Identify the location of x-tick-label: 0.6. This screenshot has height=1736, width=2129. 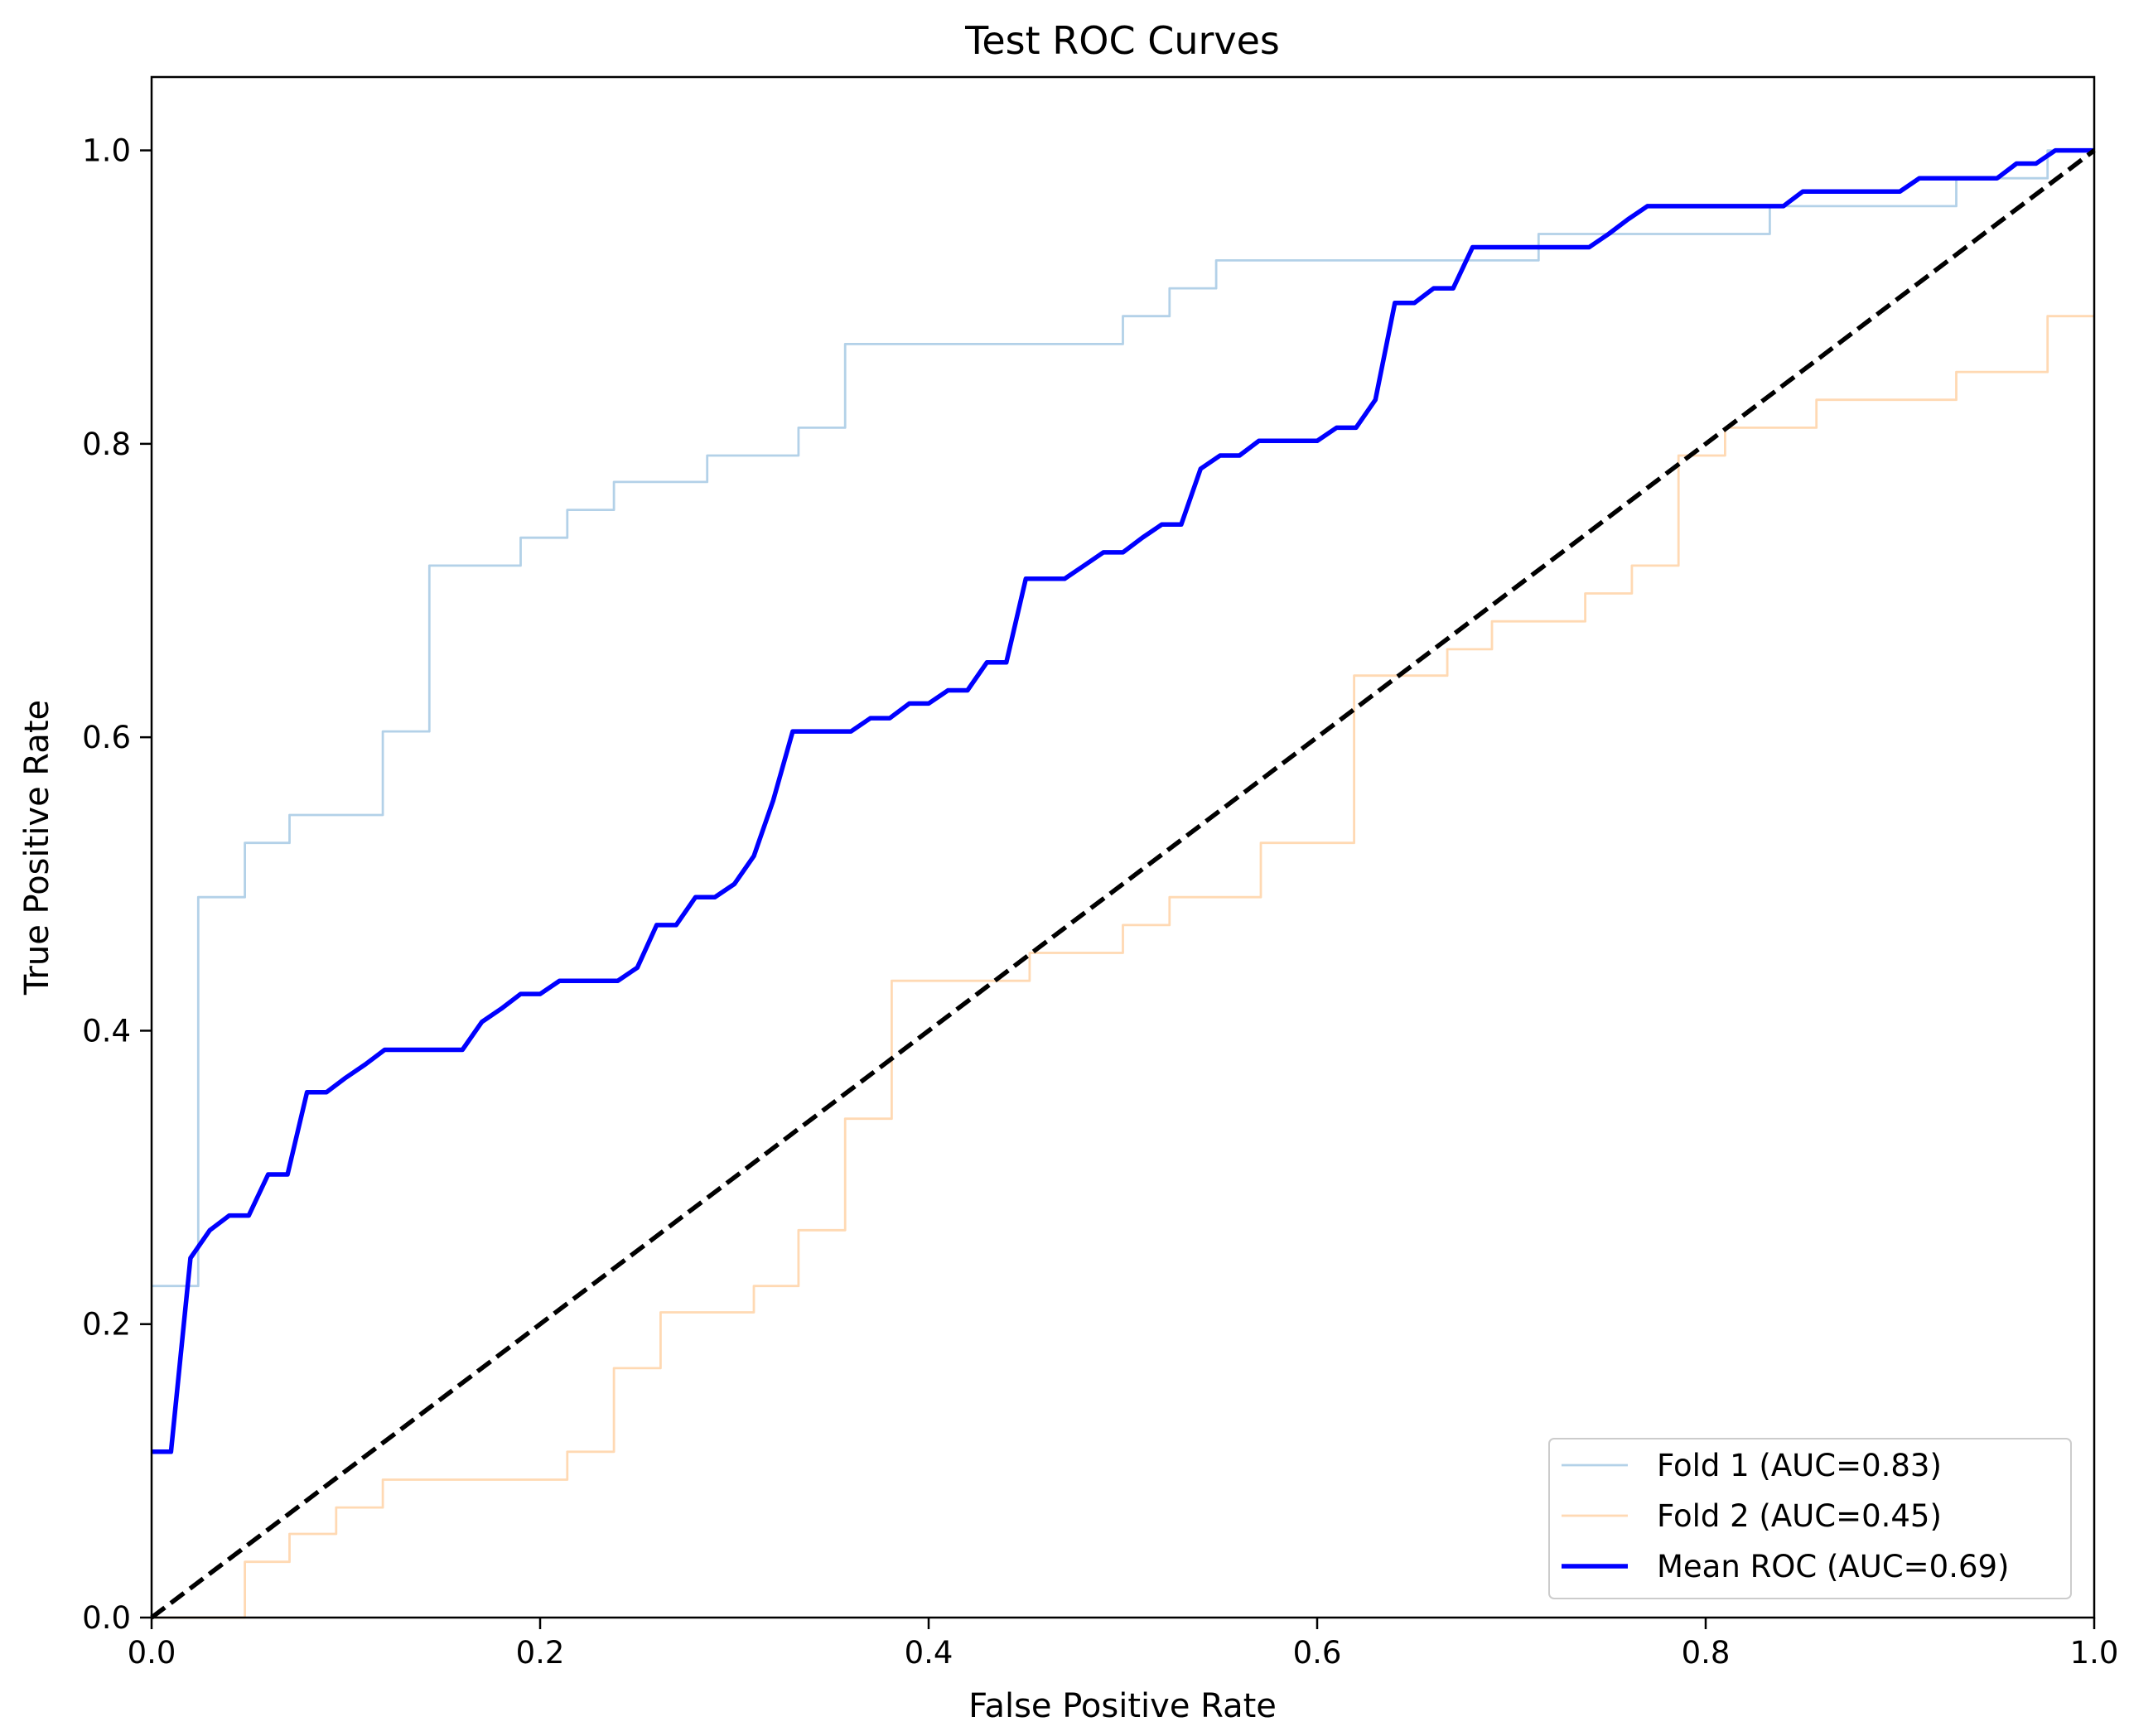
(1317, 1653).